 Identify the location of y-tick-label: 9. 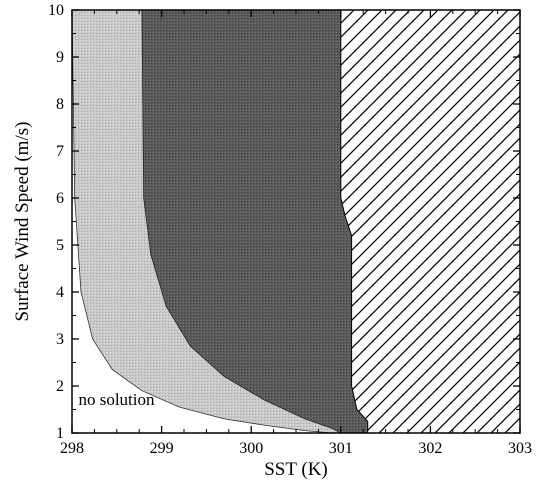
(60, 57).